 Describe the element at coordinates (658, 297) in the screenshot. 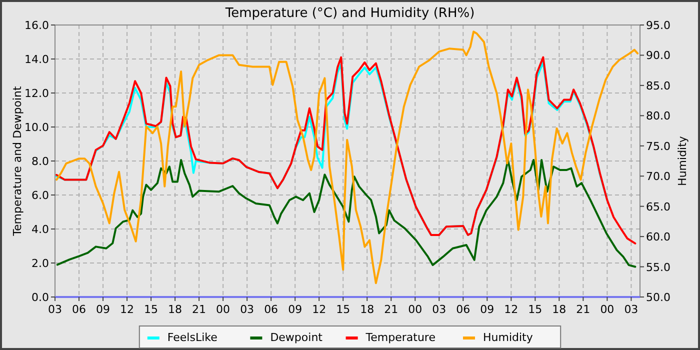

I see `y2-tick-label: 50.0` at that location.